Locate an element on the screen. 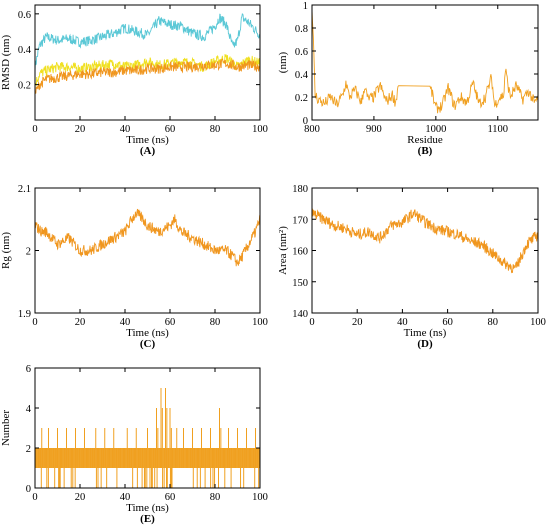  x-axis-label: Residue is located at coordinates (425, 140).